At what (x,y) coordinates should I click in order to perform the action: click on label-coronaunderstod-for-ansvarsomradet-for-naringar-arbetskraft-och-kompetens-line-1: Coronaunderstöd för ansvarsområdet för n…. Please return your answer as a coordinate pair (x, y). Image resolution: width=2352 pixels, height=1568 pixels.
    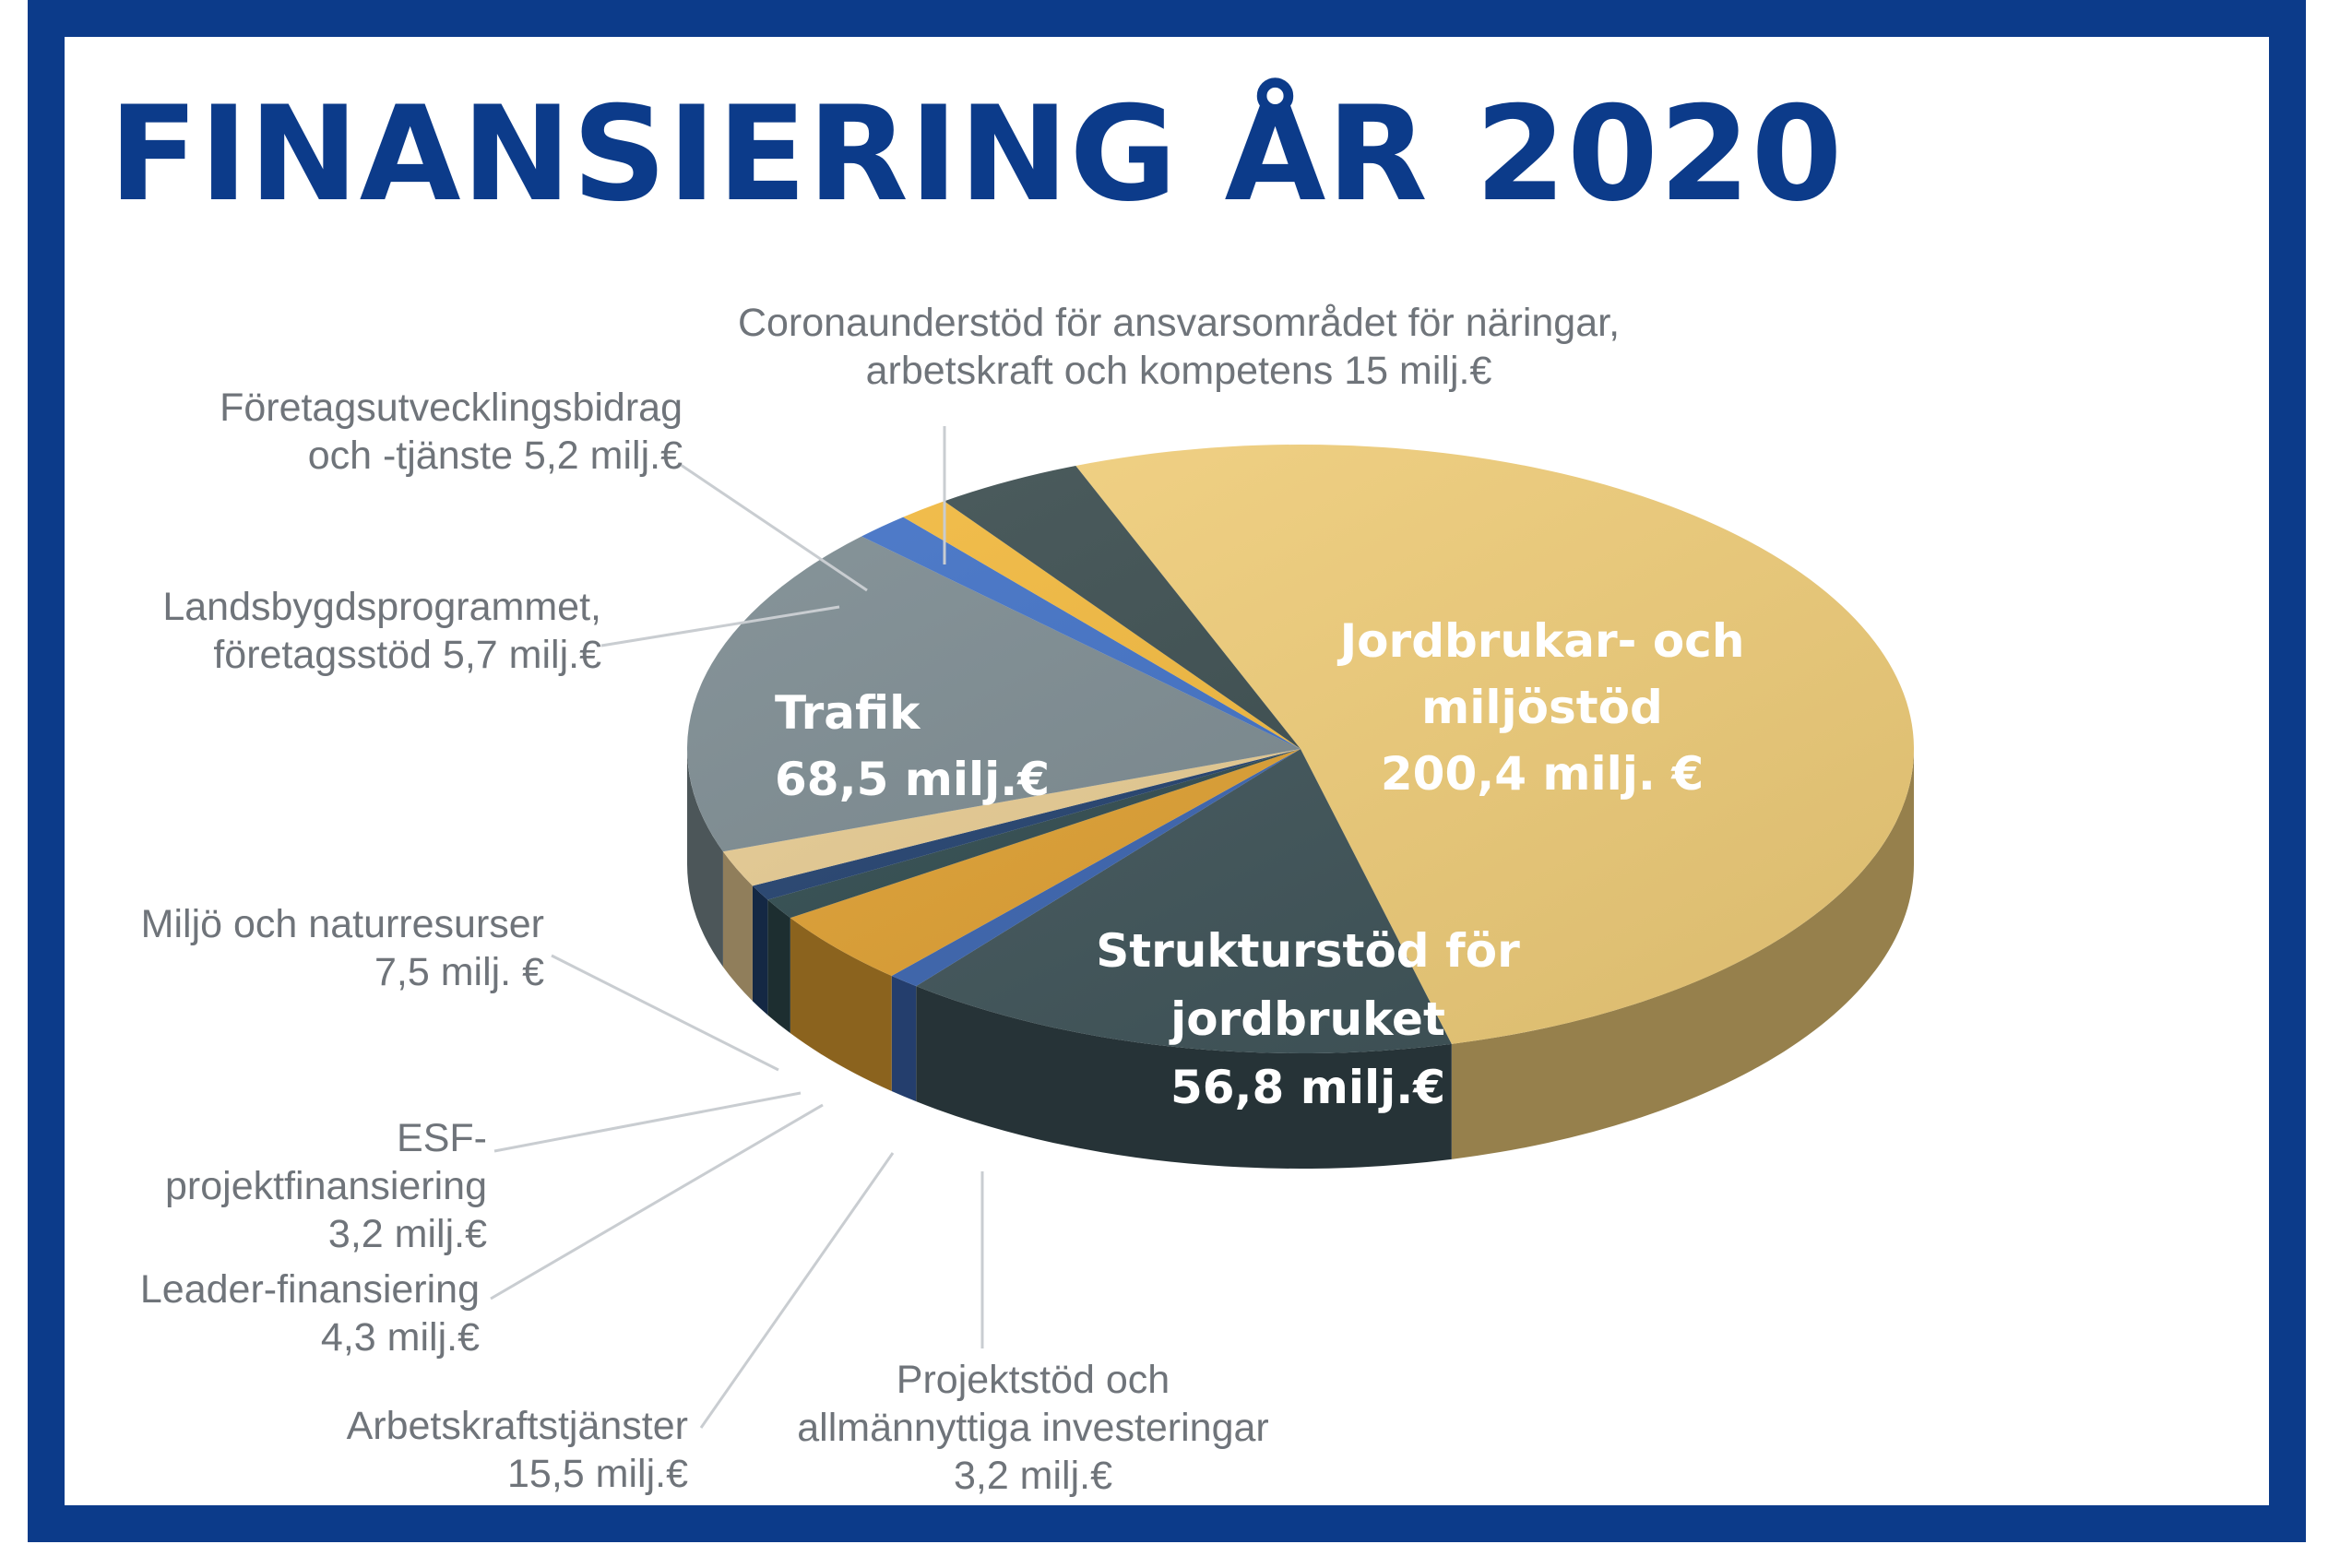
    Looking at the image, I should click on (1179, 323).